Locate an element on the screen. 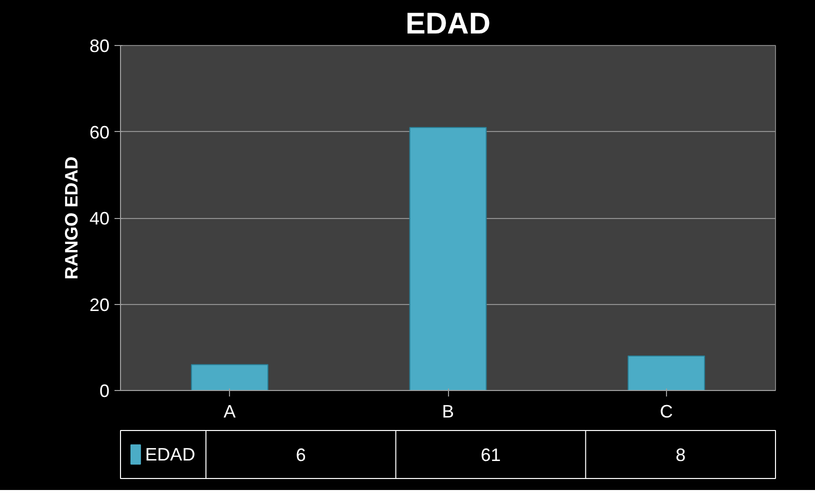 The height and width of the screenshot is (494, 815). y-tick-label: 40 is located at coordinates (99, 218).